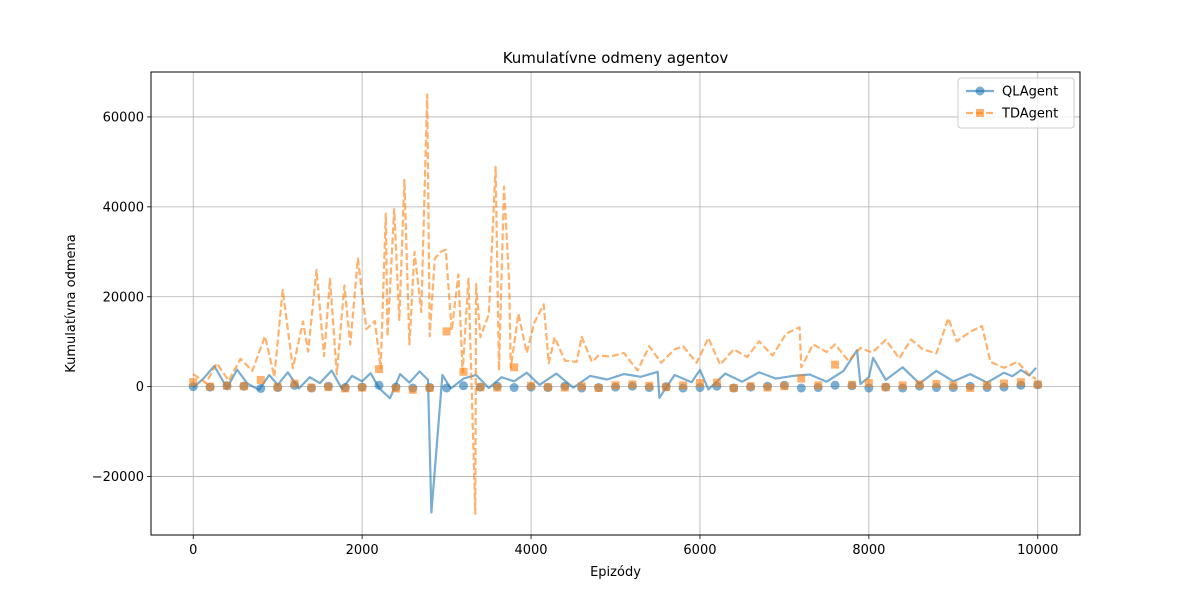 The width and height of the screenshot is (1200, 600). Describe the element at coordinates (118, 477) in the screenshot. I see `y-tick-label: −20000` at that location.